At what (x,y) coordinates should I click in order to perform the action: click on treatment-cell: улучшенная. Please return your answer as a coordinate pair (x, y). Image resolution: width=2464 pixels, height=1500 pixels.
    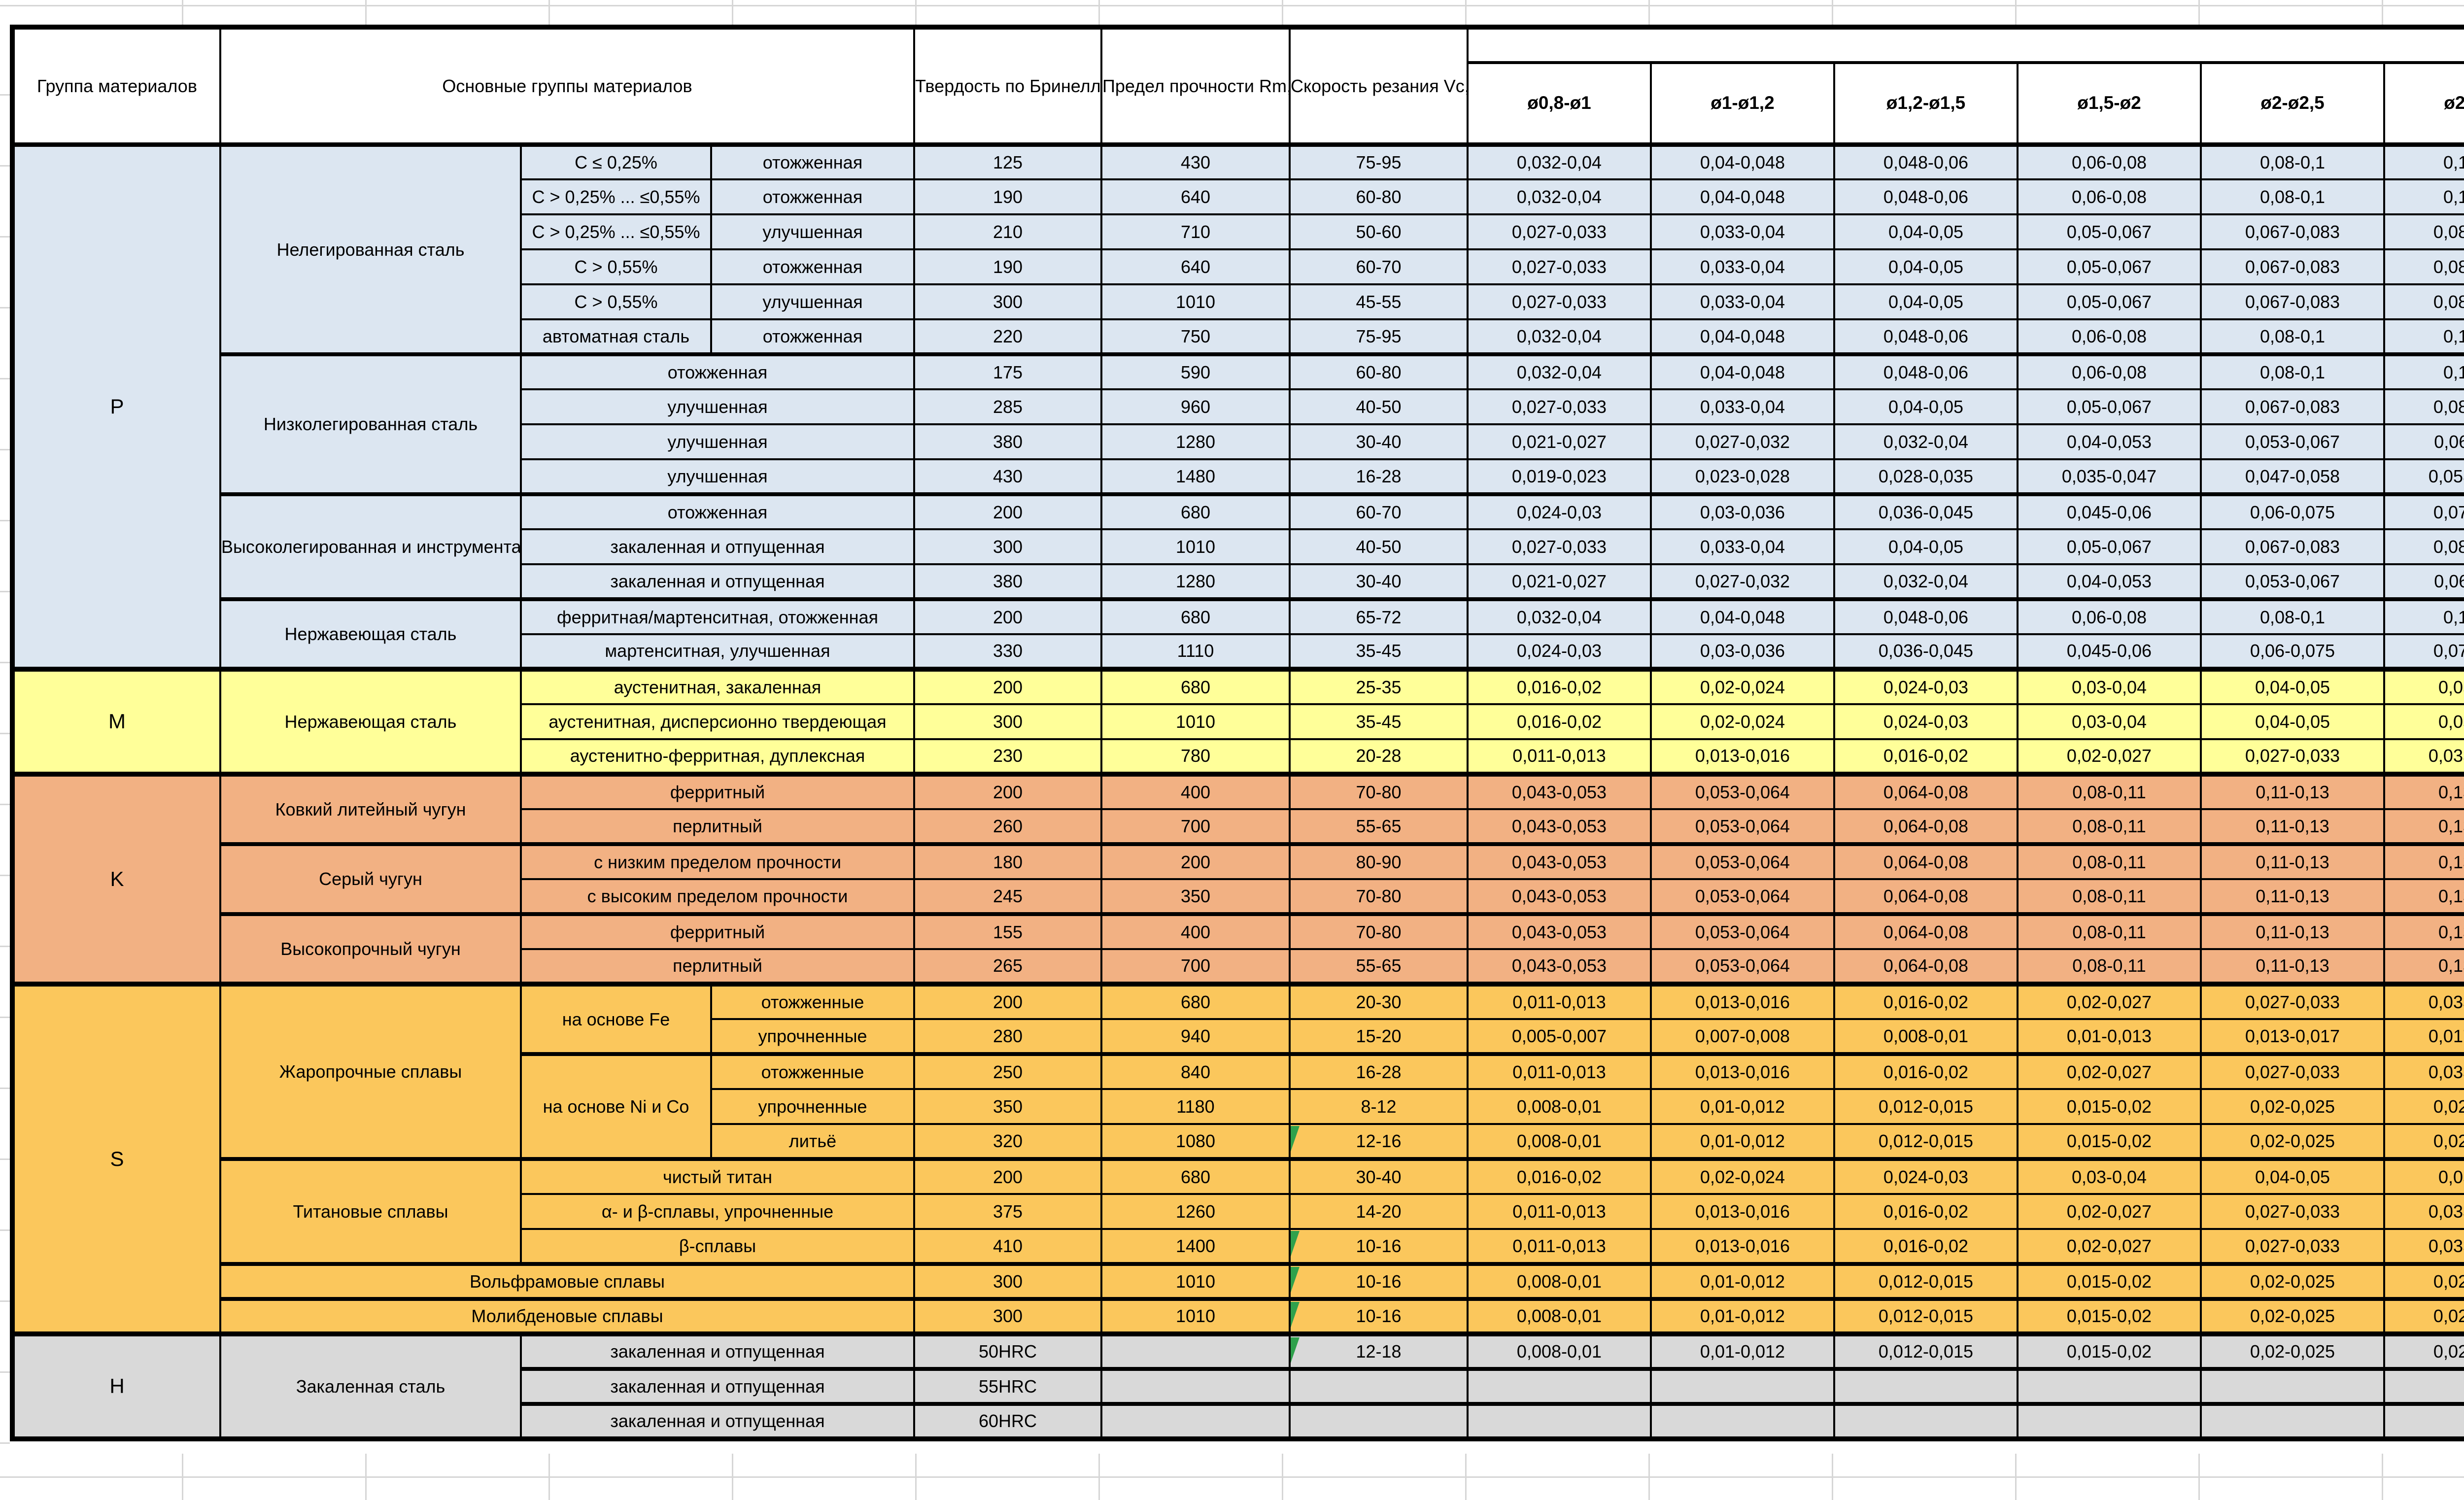
    Looking at the image, I should click on (812, 231).